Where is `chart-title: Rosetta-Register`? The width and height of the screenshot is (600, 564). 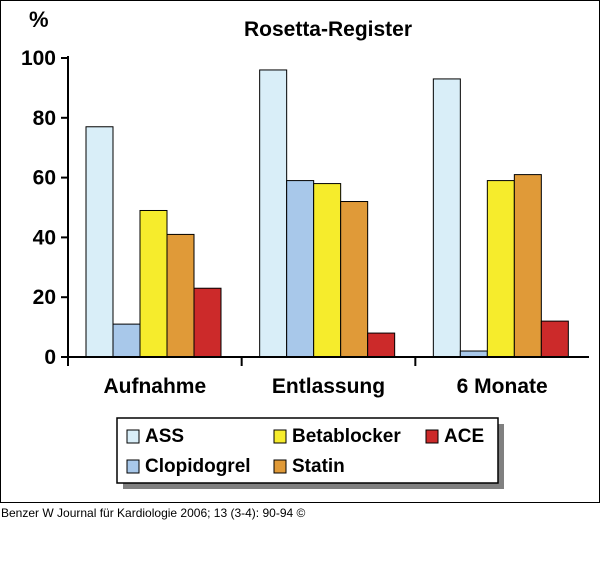 chart-title: Rosetta-Register is located at coordinates (328, 29).